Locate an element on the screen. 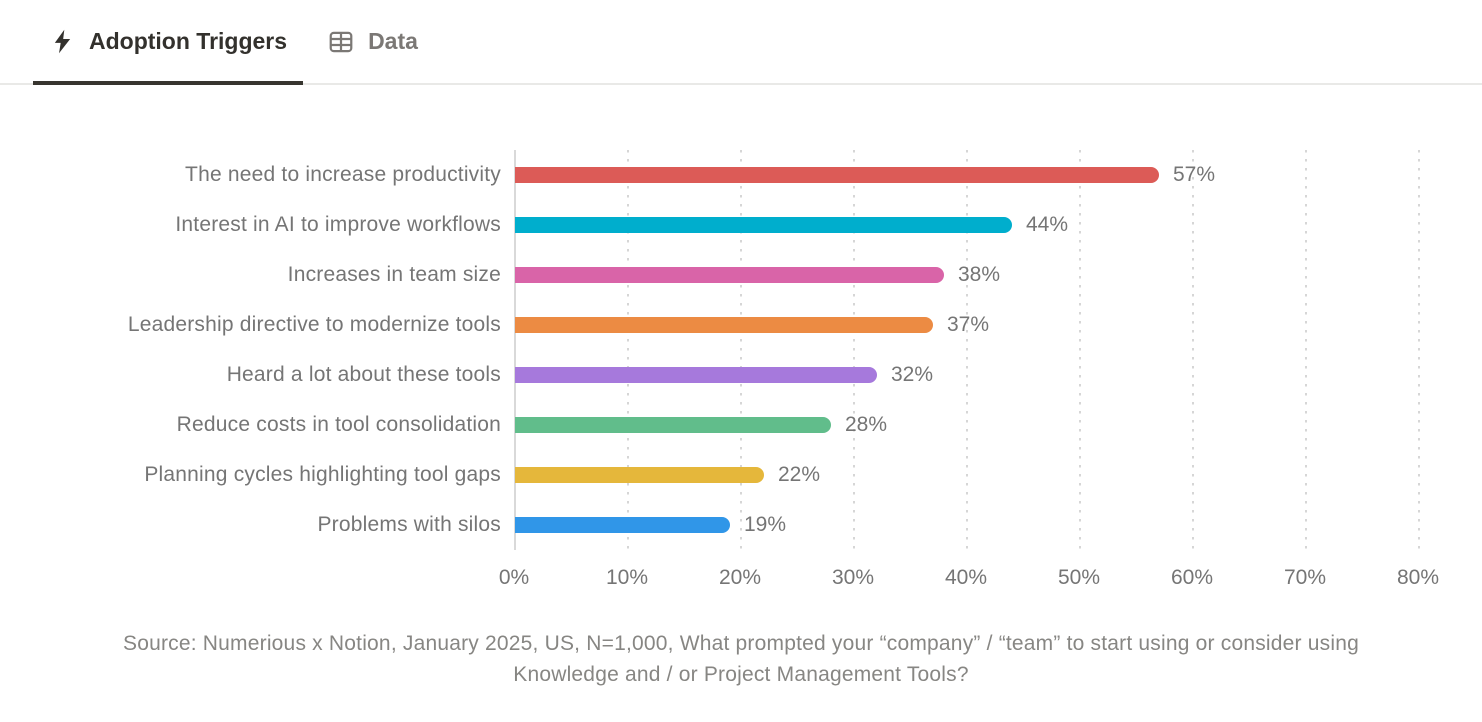 The height and width of the screenshot is (722, 1482). bar-track: 28% is located at coordinates (998, 425).